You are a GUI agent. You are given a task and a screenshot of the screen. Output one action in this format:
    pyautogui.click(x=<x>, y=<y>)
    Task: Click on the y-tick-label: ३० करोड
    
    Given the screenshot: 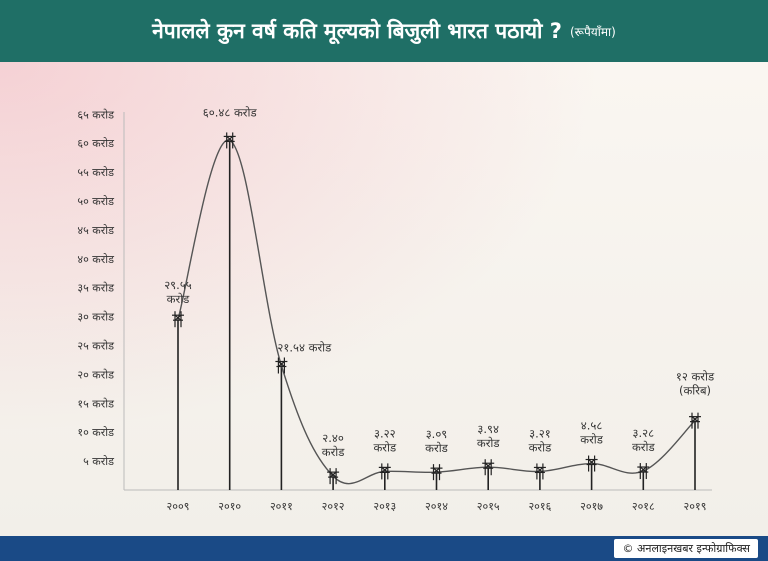 What is the action you would take?
    pyautogui.click(x=95, y=317)
    